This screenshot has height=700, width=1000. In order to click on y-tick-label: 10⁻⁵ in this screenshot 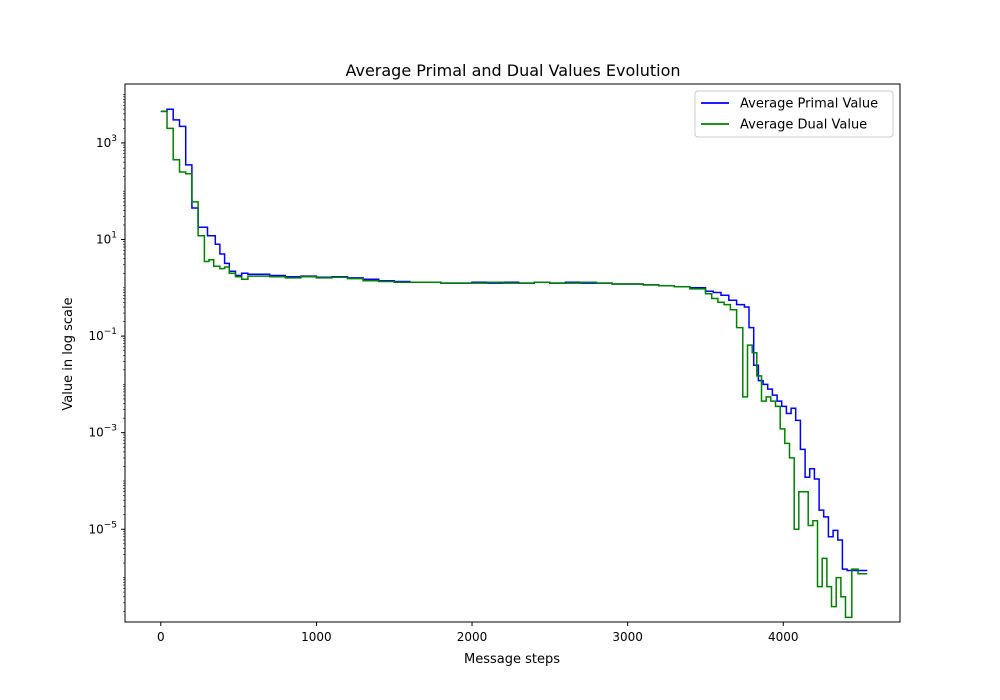, I will do `click(102, 528)`.